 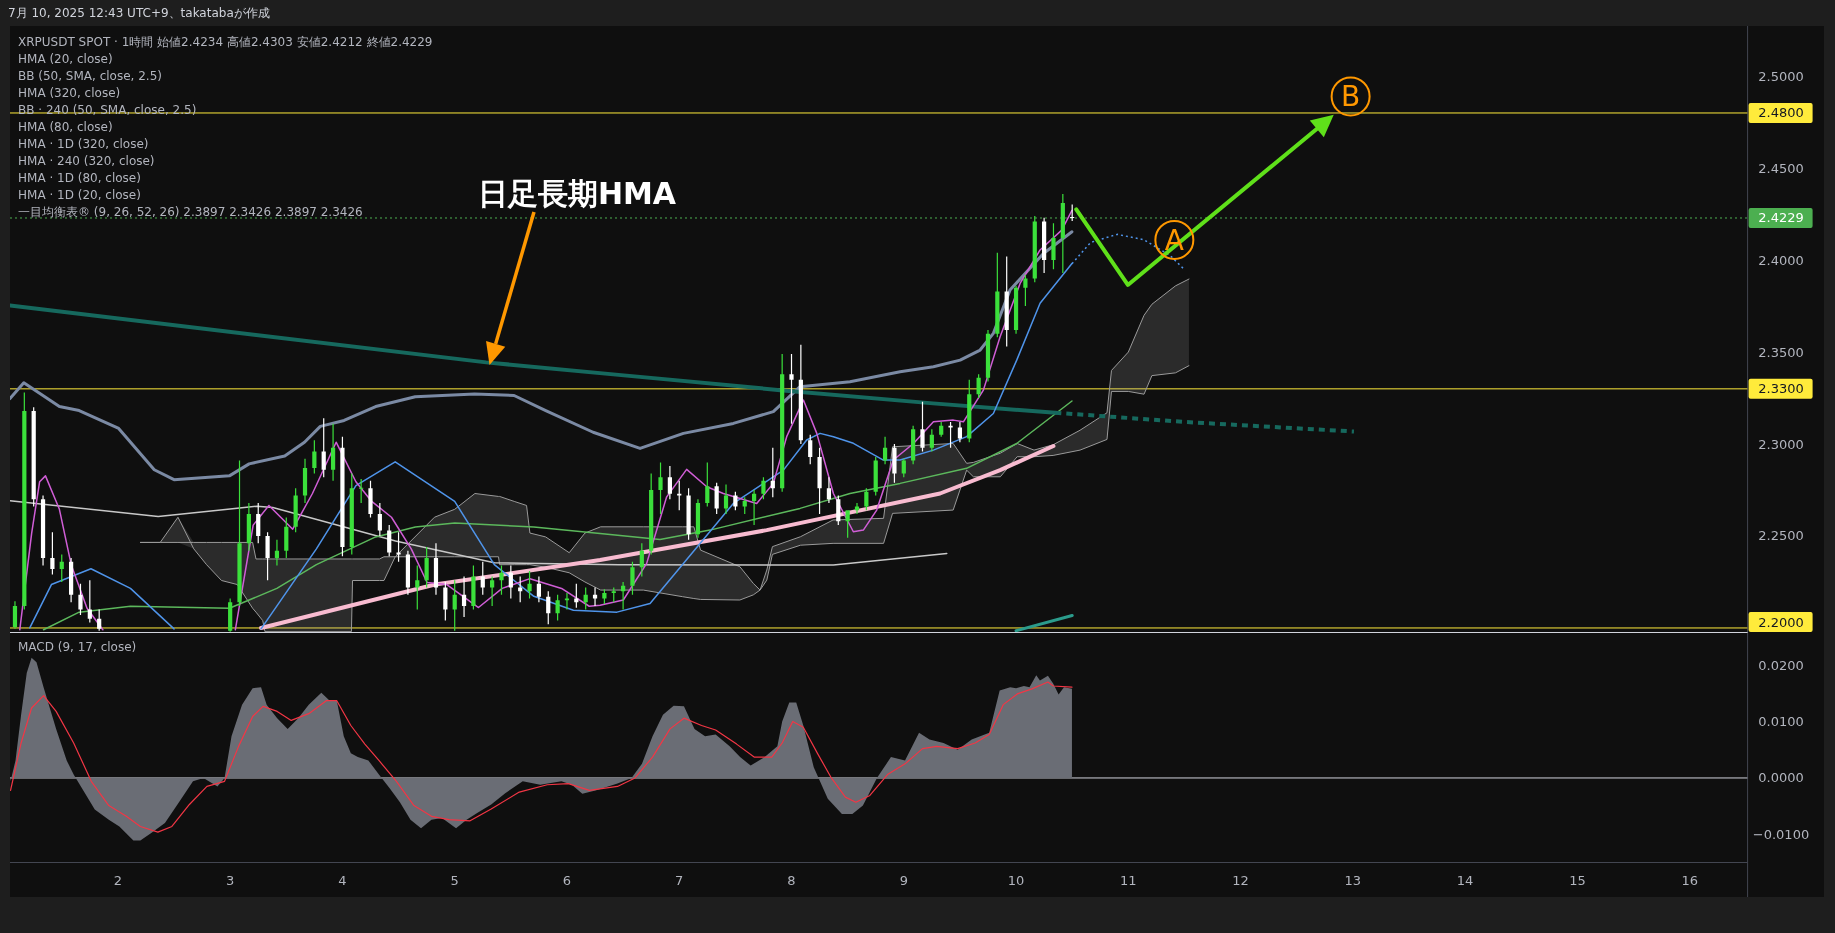 What do you see at coordinates (342, 880) in the screenshot?
I see `x-tick-label: 4` at bounding box center [342, 880].